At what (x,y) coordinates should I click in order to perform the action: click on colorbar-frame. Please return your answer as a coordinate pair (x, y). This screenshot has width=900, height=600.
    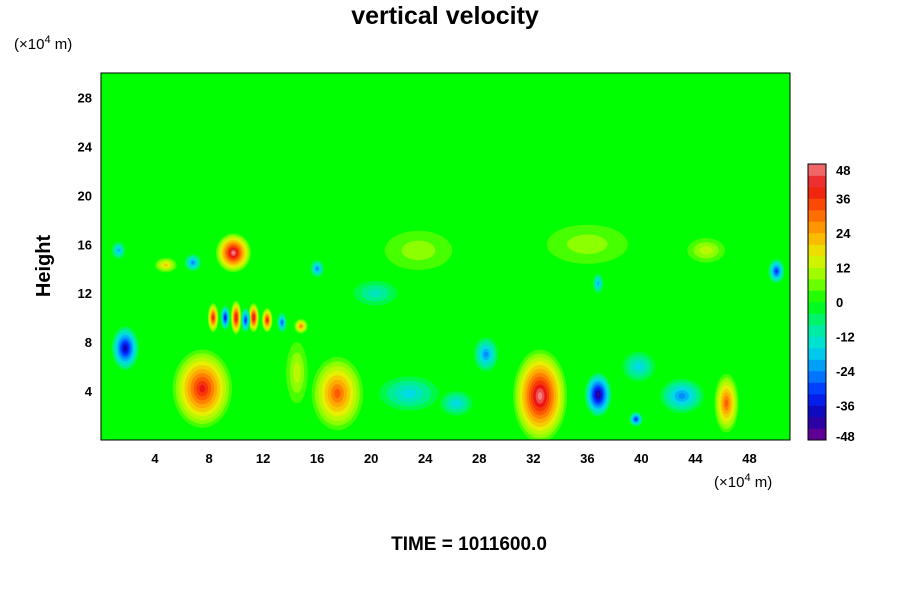
    Looking at the image, I should click on (817, 302).